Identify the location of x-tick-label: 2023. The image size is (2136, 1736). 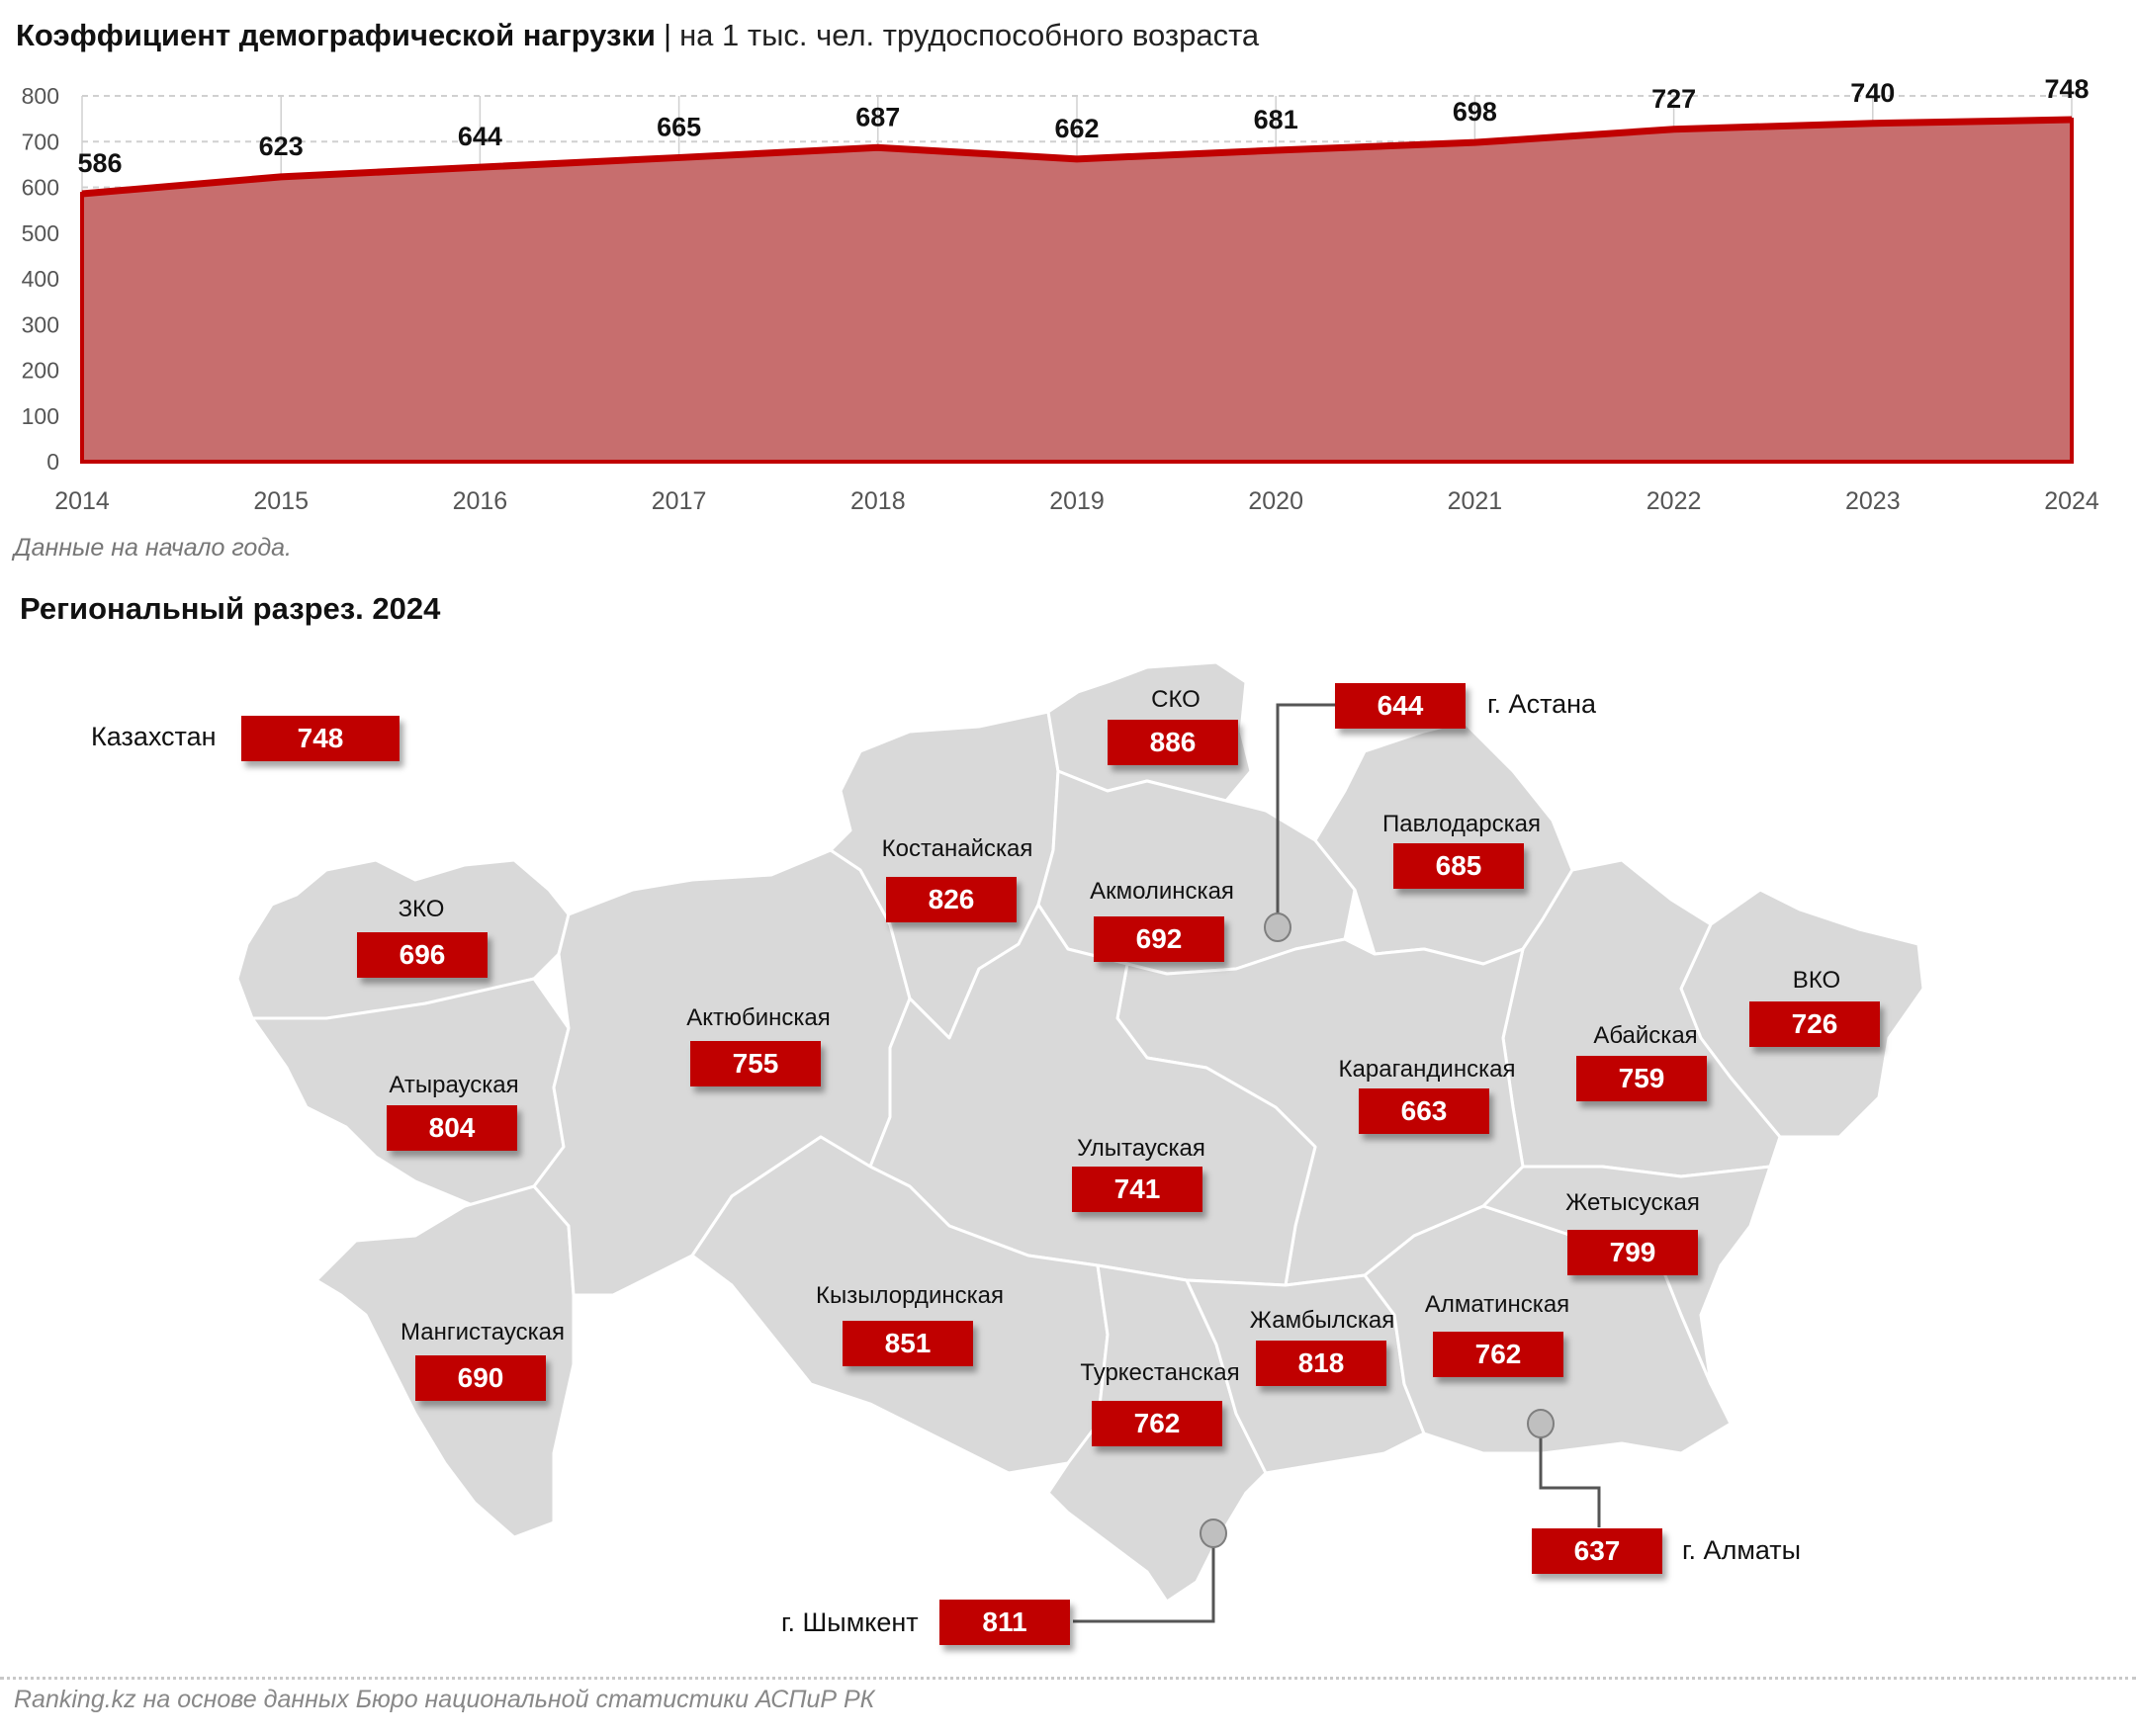
(1873, 501).